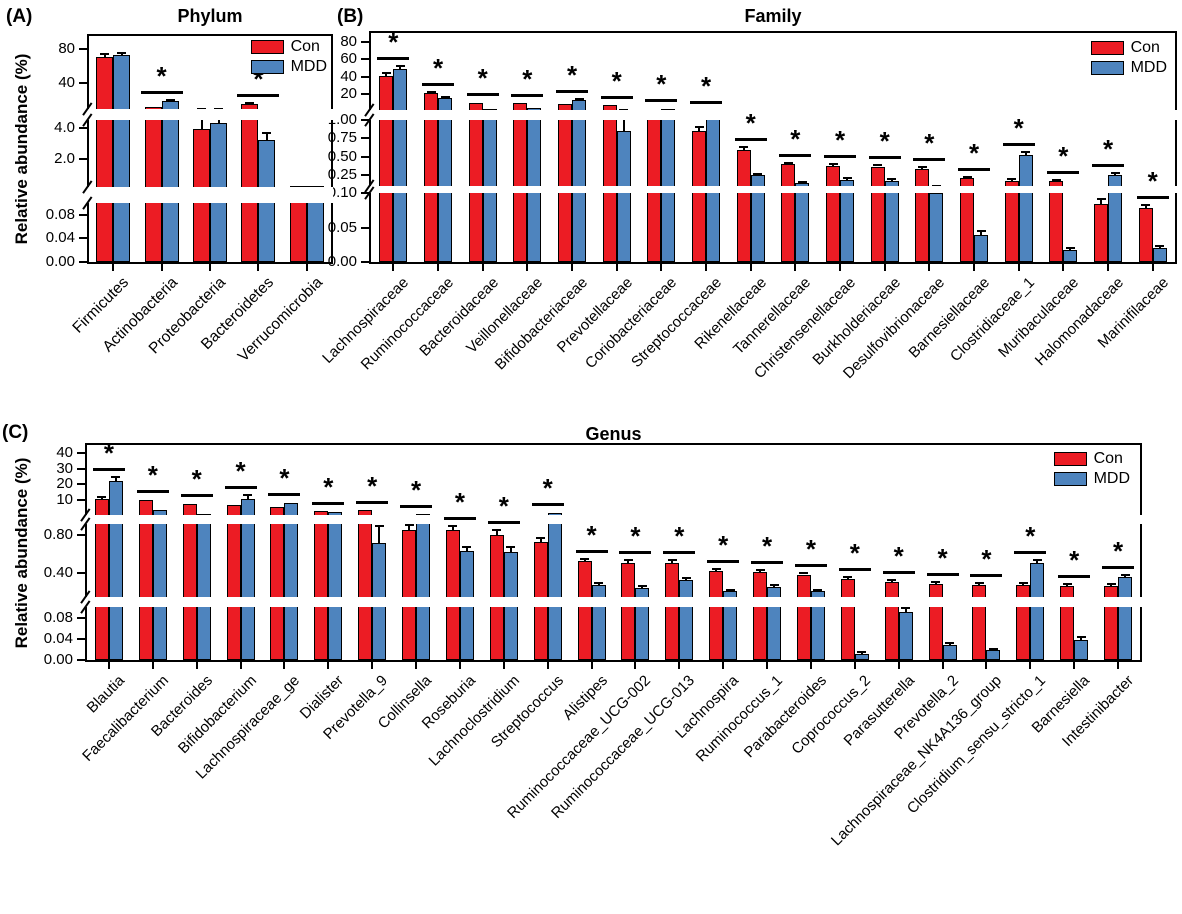 The height and width of the screenshot is (914, 1182). What do you see at coordinates (328, 503) in the screenshot?
I see `significance-line-Dialister` at bounding box center [328, 503].